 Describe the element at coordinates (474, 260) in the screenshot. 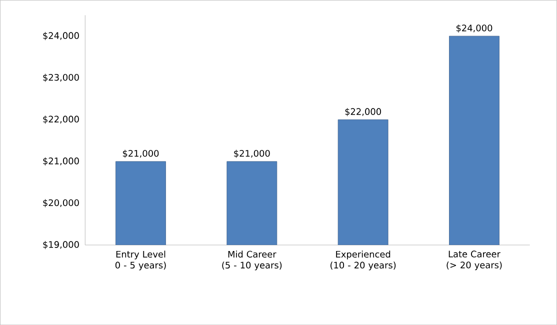

I see `x-tick-label: Late Career (> 20 years)` at that location.